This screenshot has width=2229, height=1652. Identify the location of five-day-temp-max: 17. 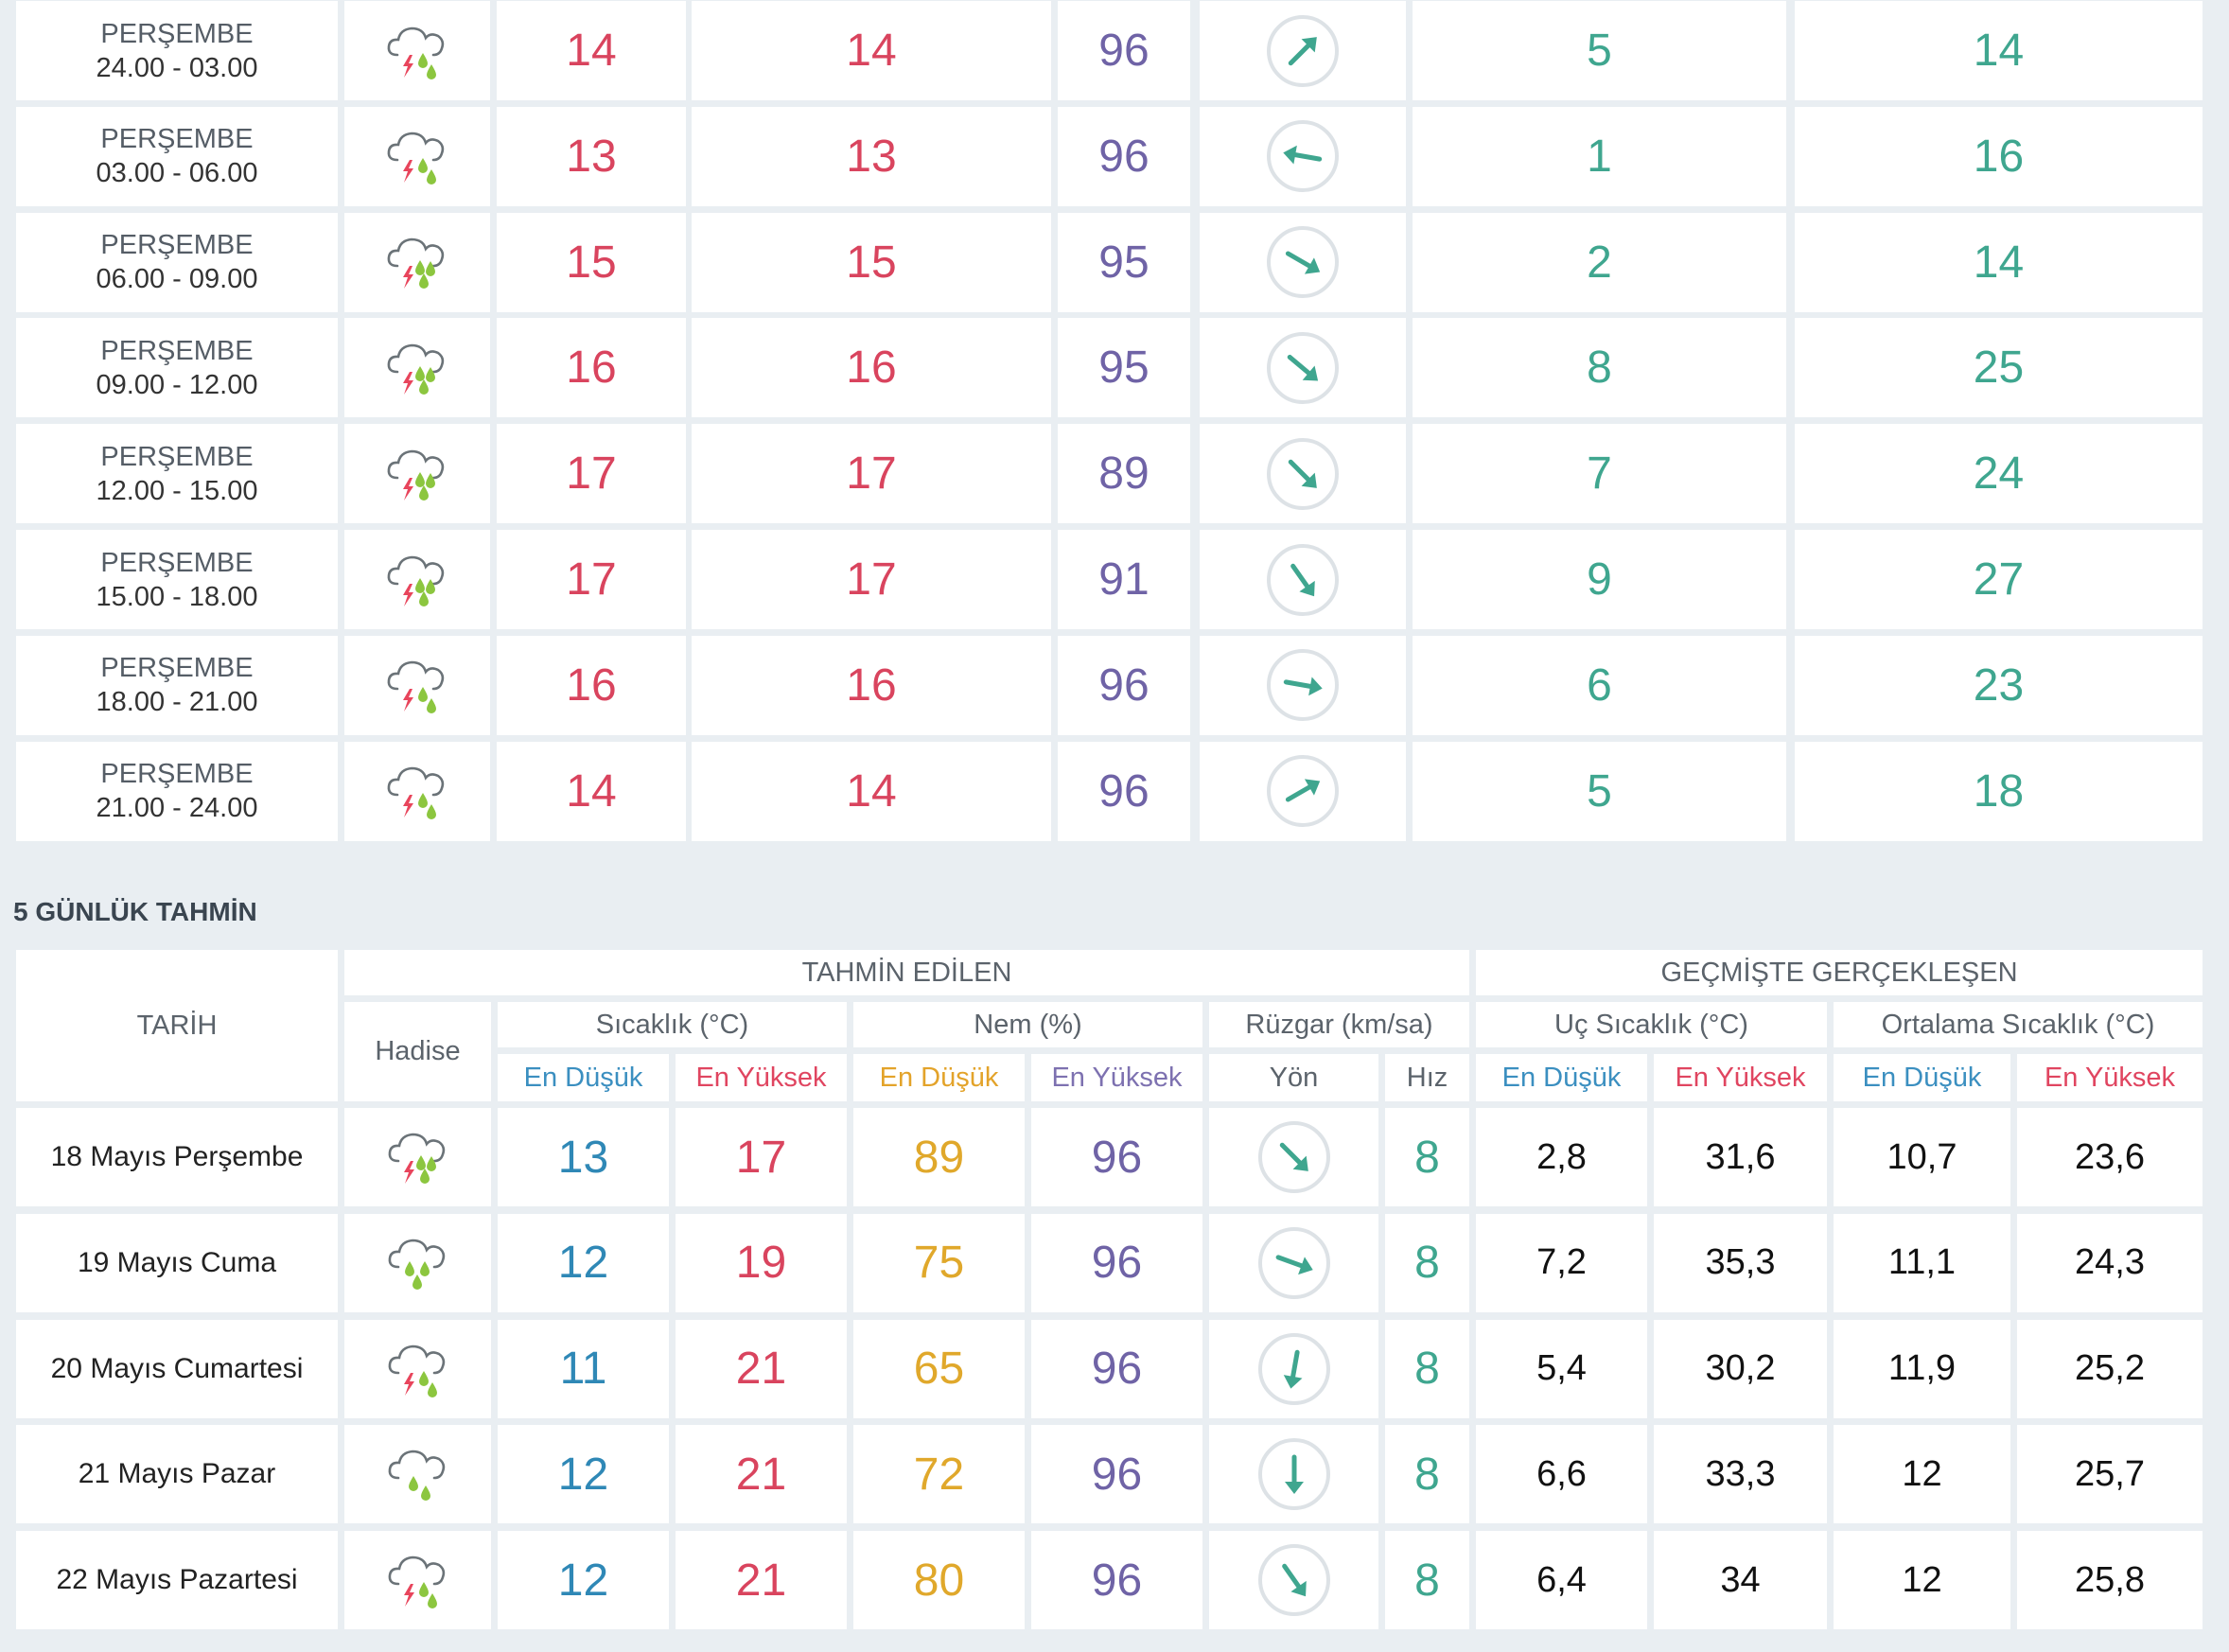
(761, 1157).